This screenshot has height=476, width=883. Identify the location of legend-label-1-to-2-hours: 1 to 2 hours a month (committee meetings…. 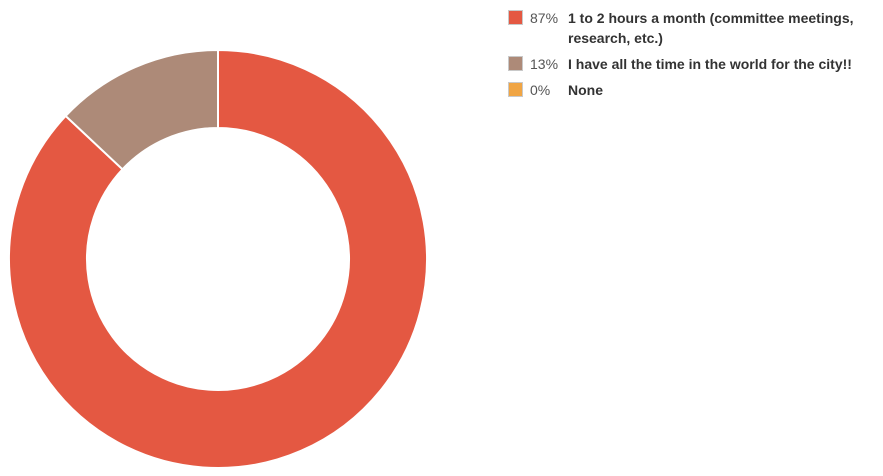
(711, 28).